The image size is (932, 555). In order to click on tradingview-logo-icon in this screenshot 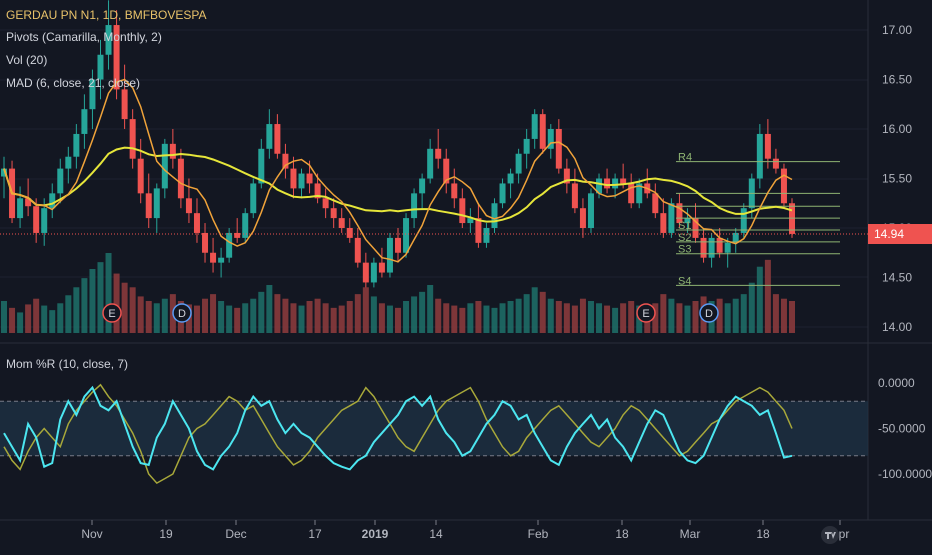, I will do `click(830, 535)`.